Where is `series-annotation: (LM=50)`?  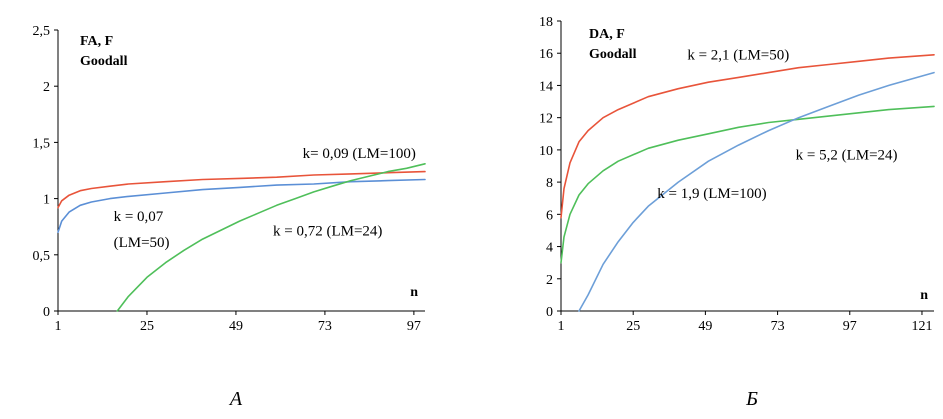 series-annotation: (LM=50) is located at coordinates (142, 243).